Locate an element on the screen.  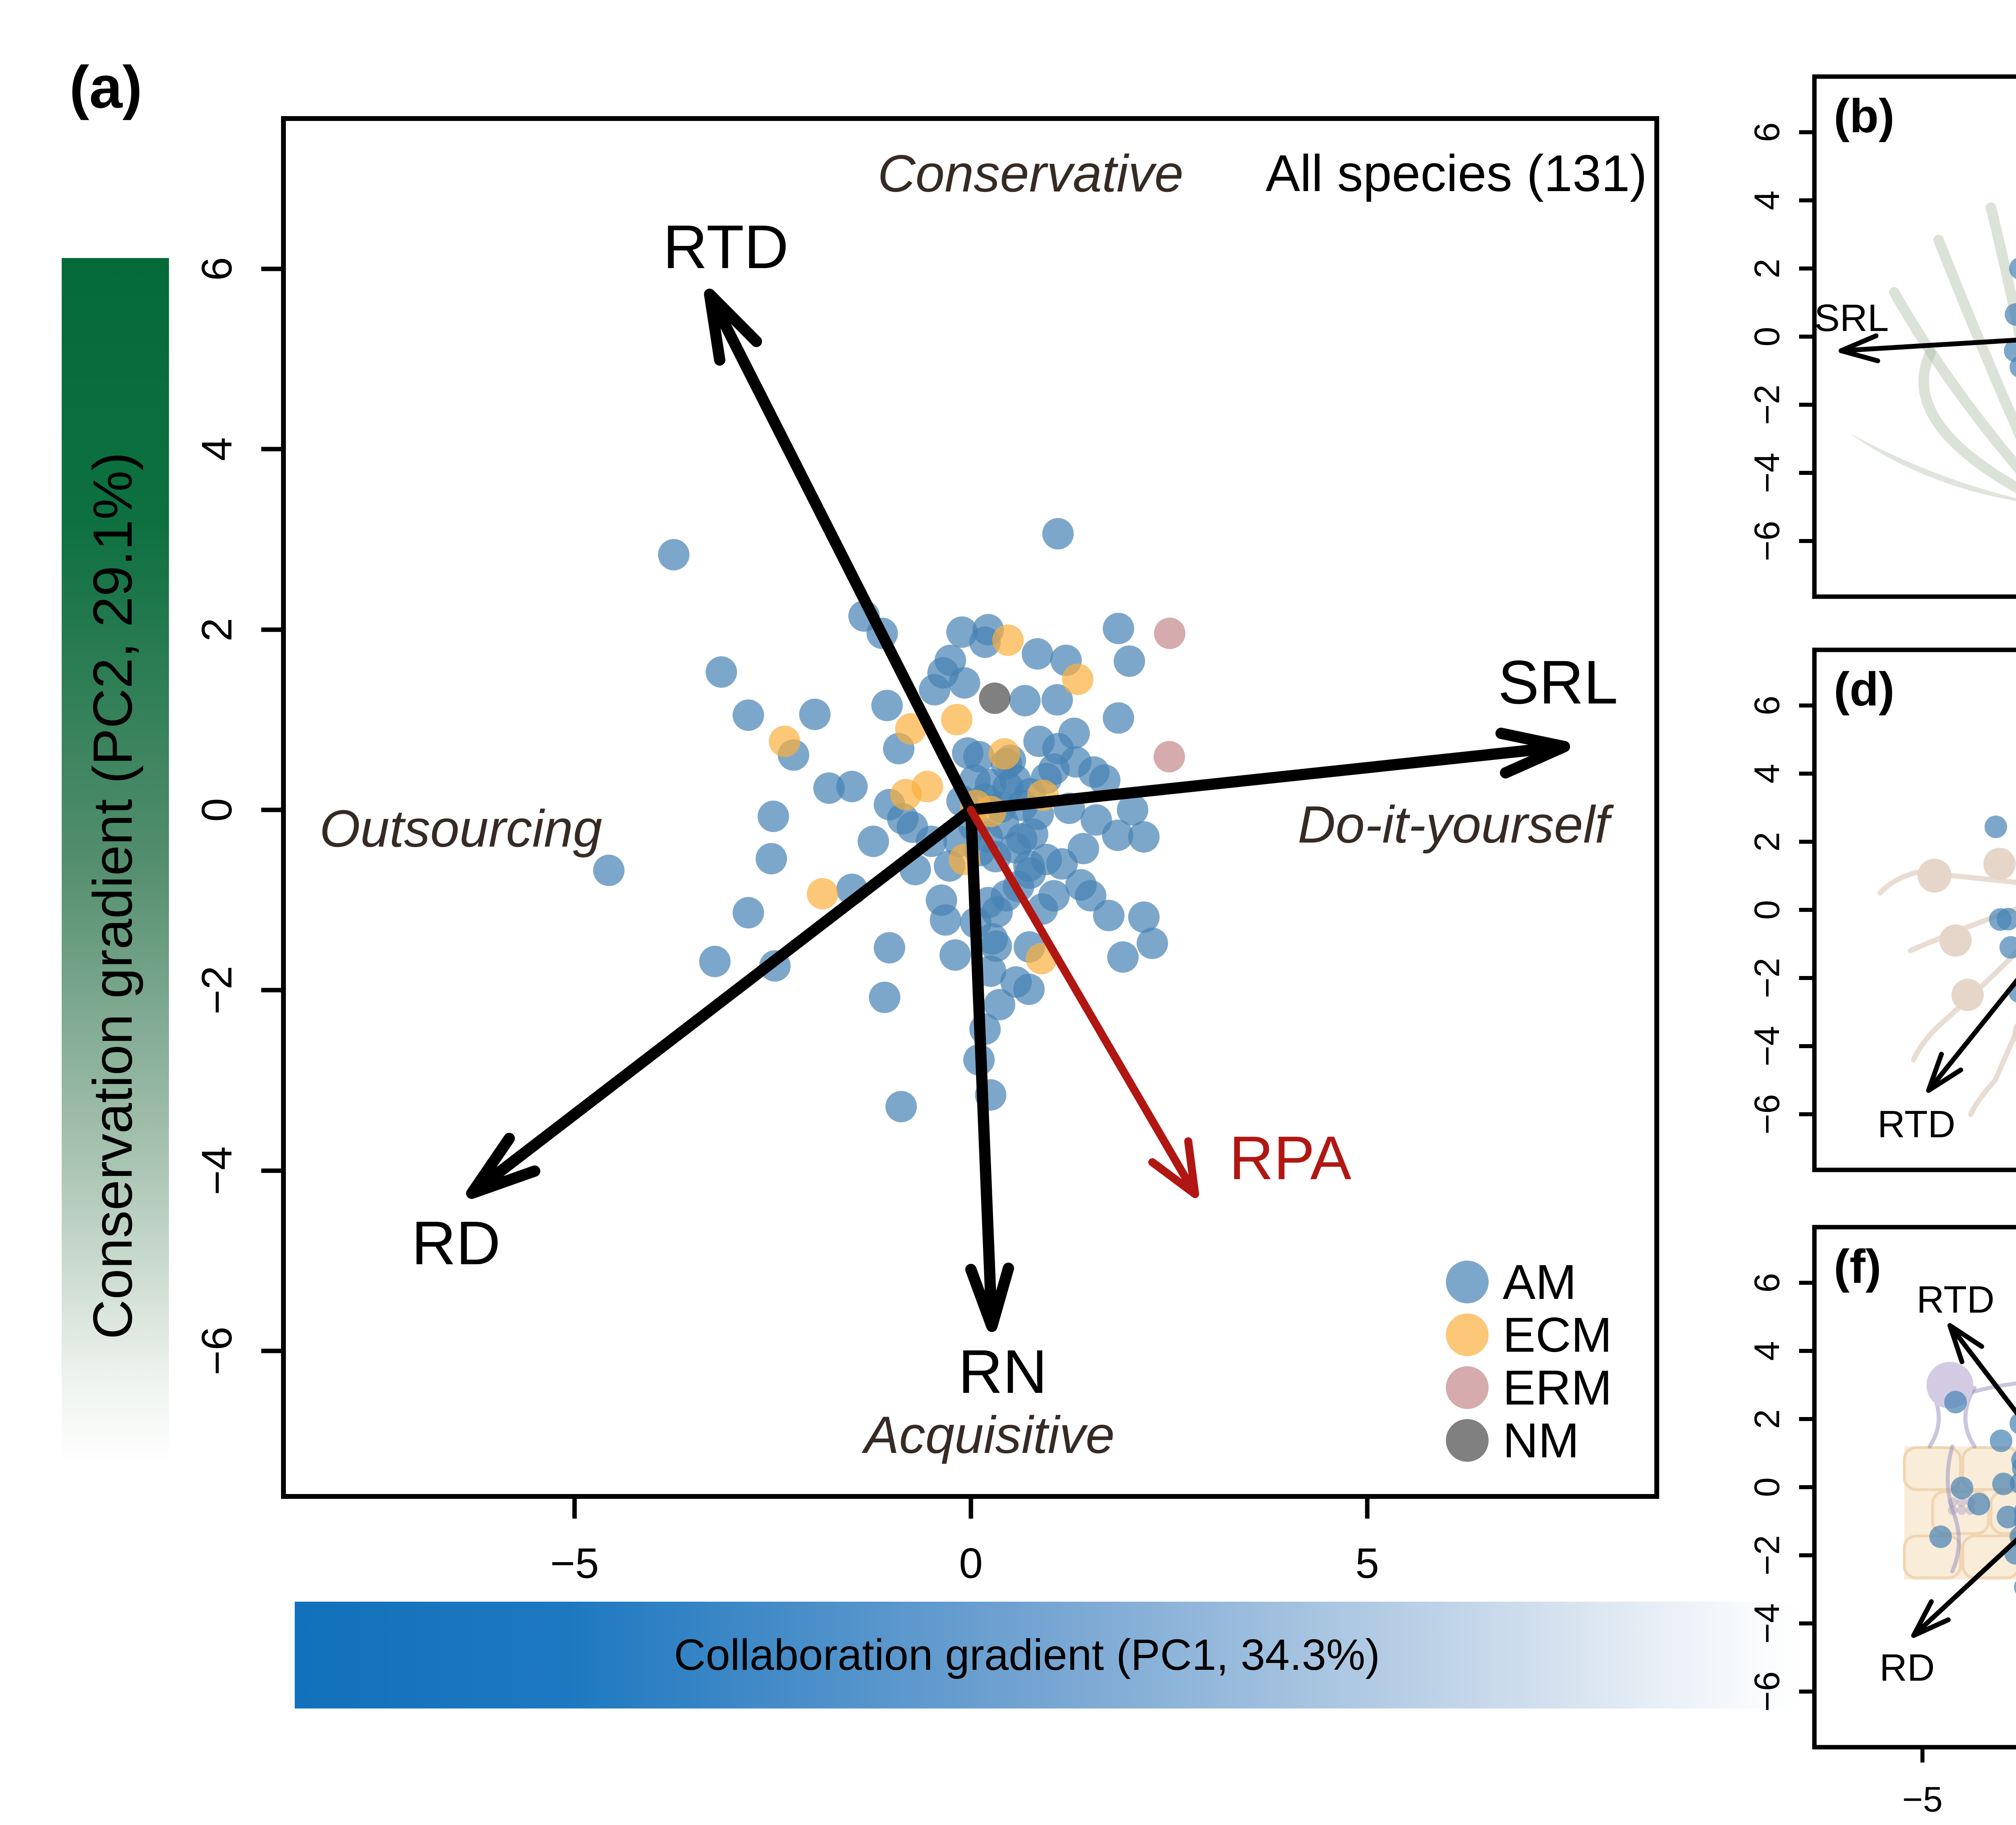
svg-text: (a) is located at coordinates (105, 87).